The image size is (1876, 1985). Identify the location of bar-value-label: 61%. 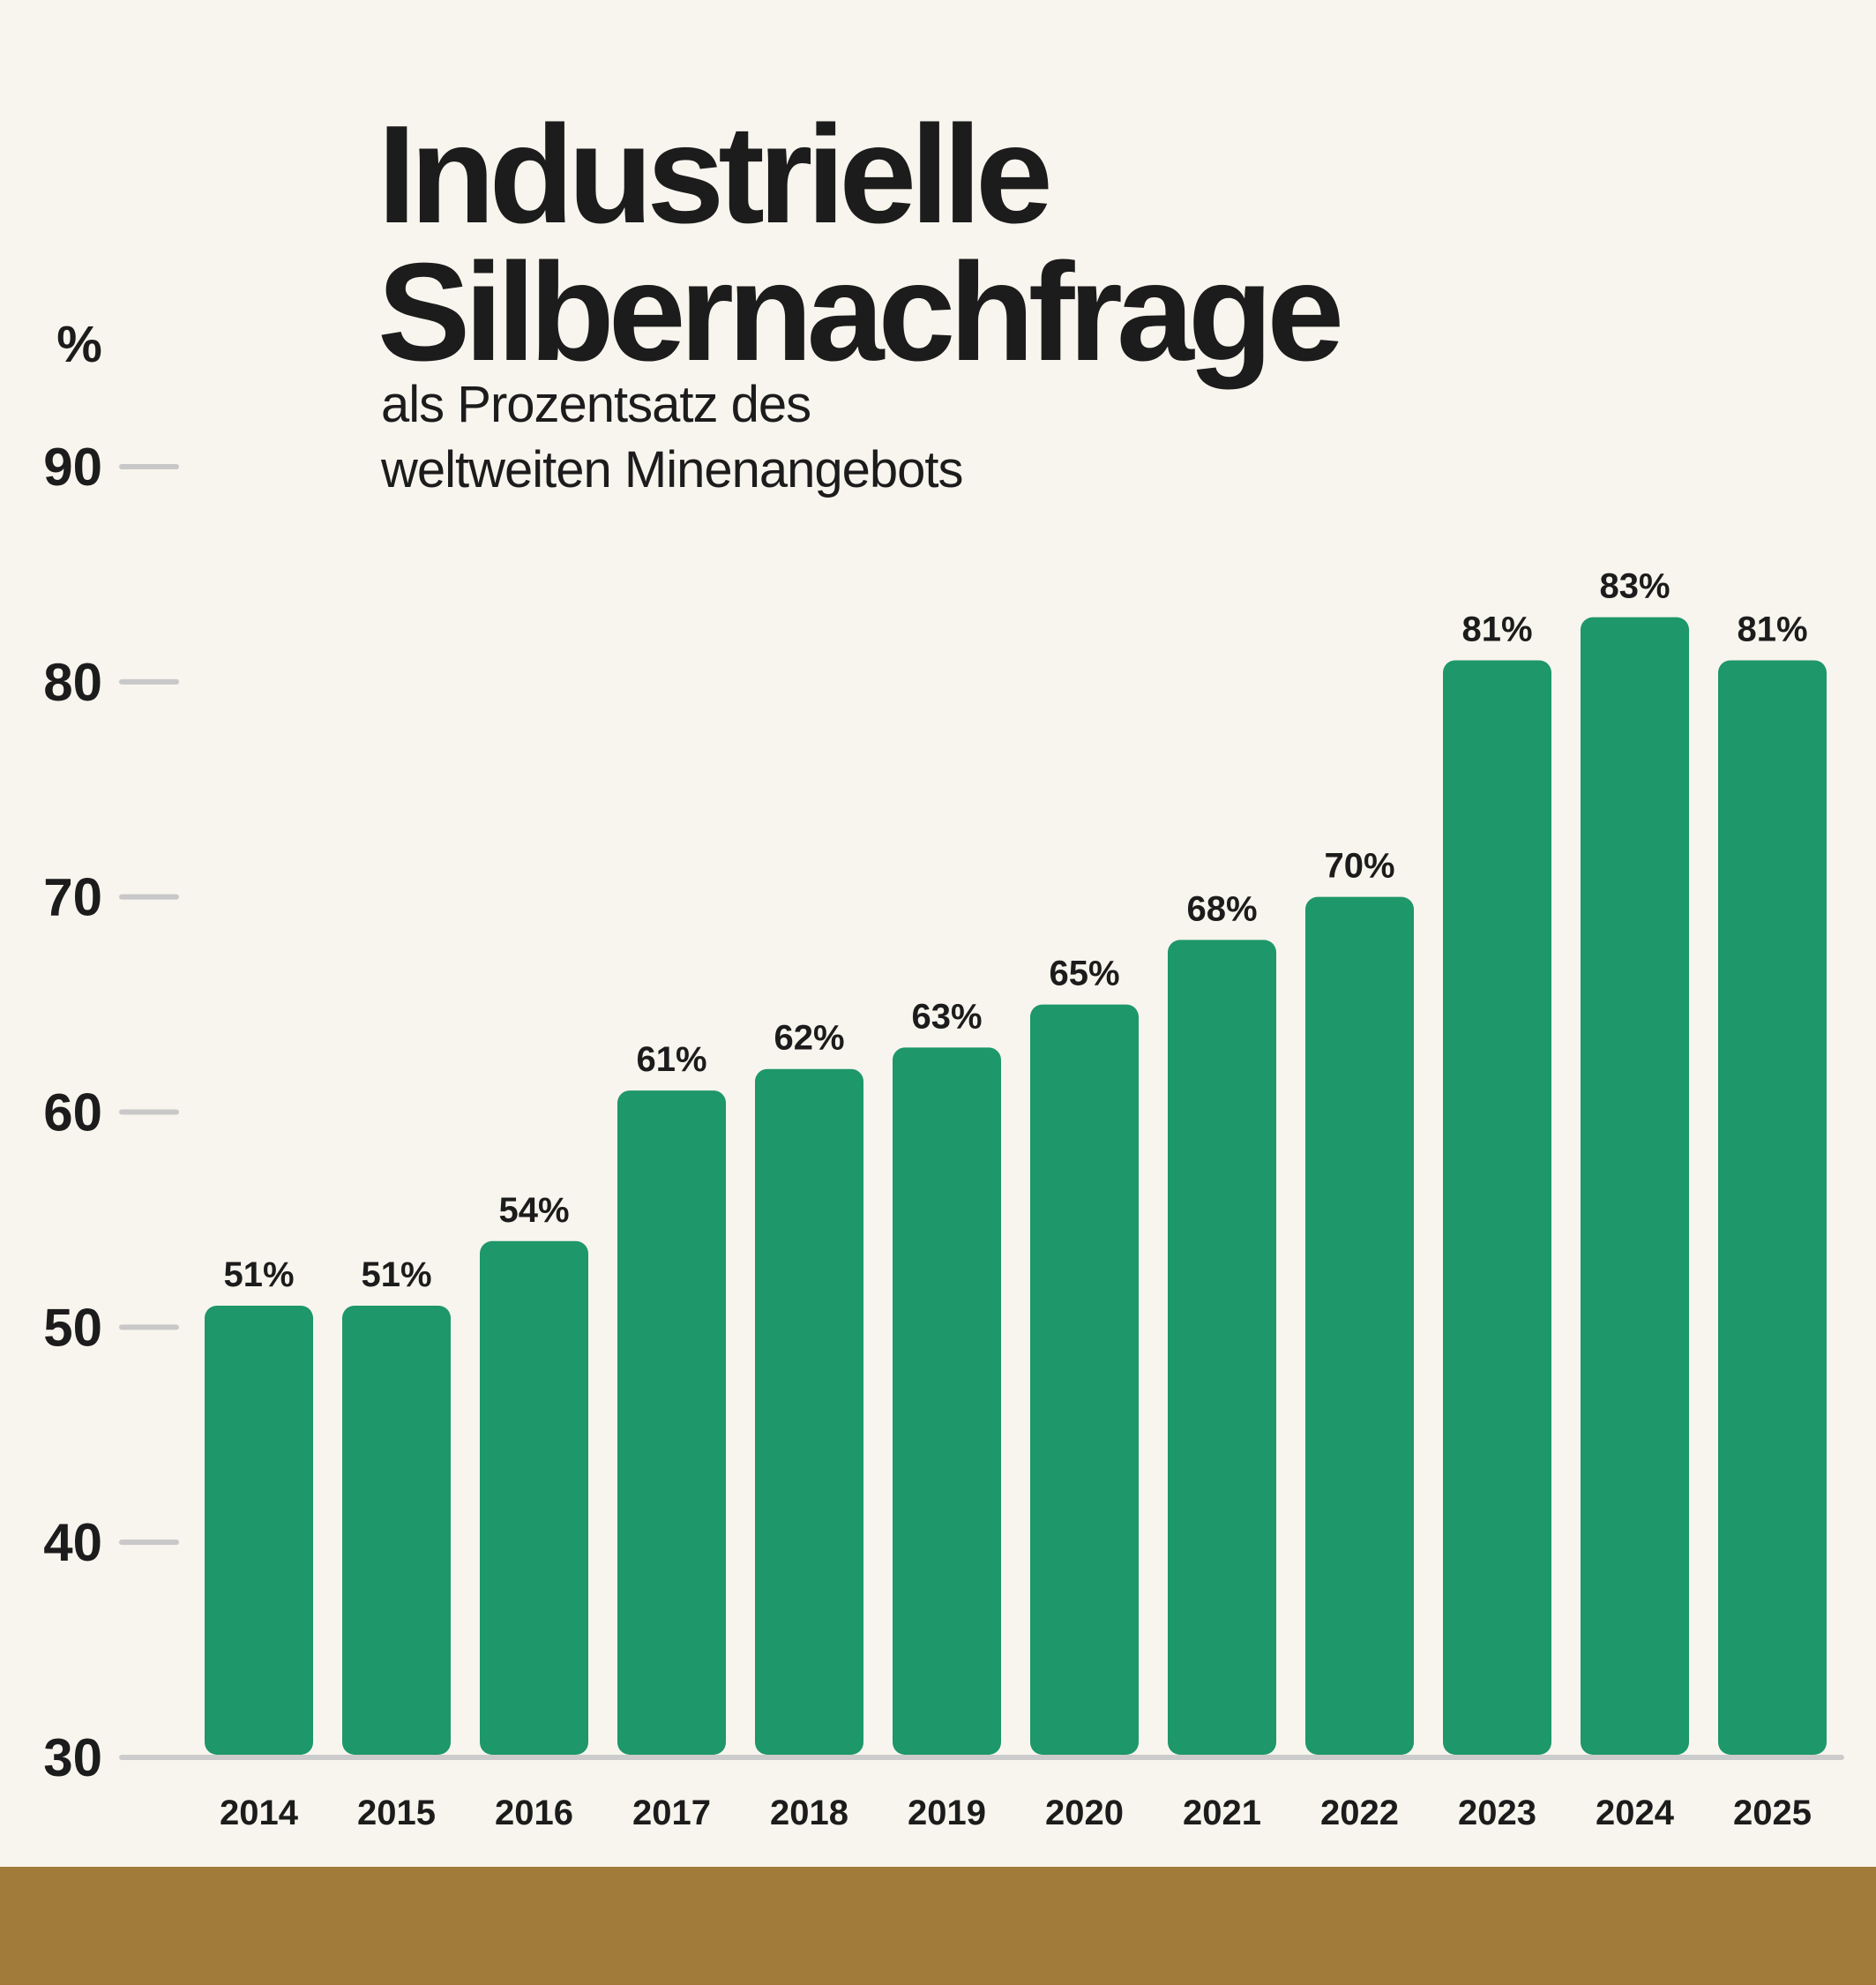
(671, 1059).